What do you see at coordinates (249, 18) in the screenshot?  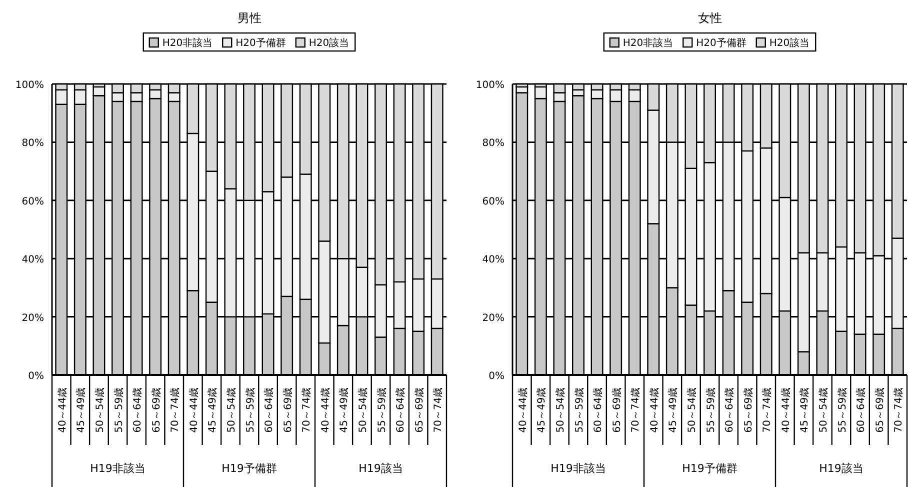 I see `chart-title: 男性` at bounding box center [249, 18].